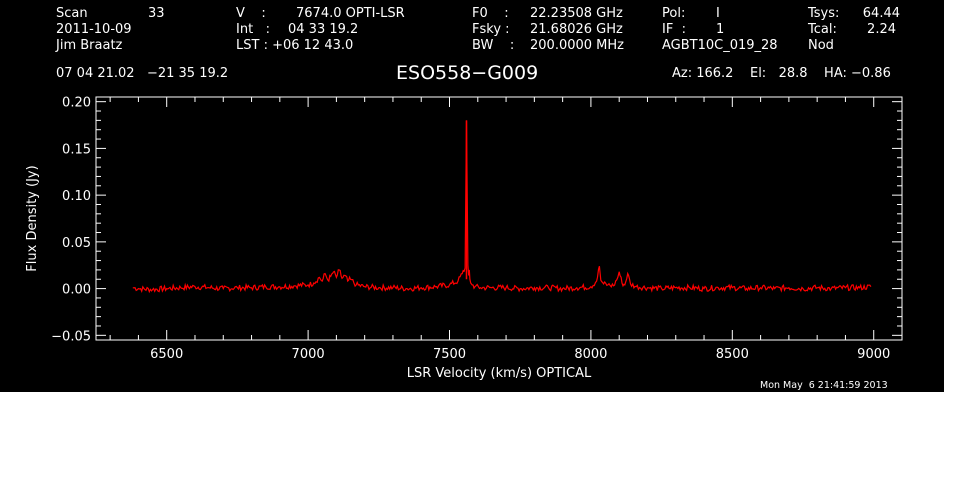  I want to click on x-tick-label: 6500, so click(166, 354).